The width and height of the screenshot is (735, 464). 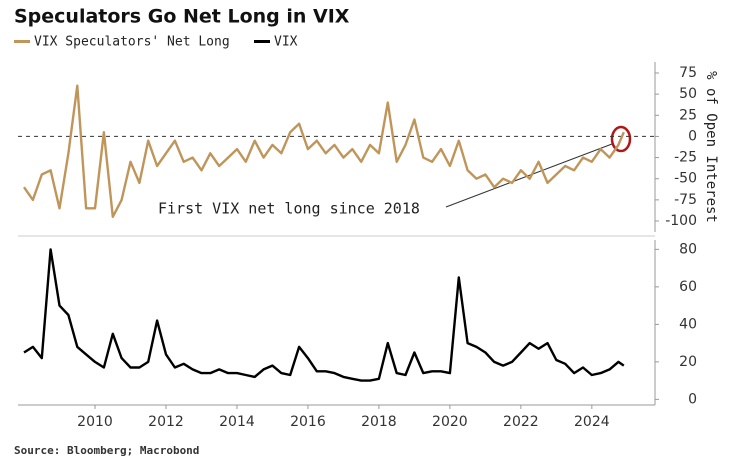 I want to click on y-tick-label: -25, so click(x=685, y=158).